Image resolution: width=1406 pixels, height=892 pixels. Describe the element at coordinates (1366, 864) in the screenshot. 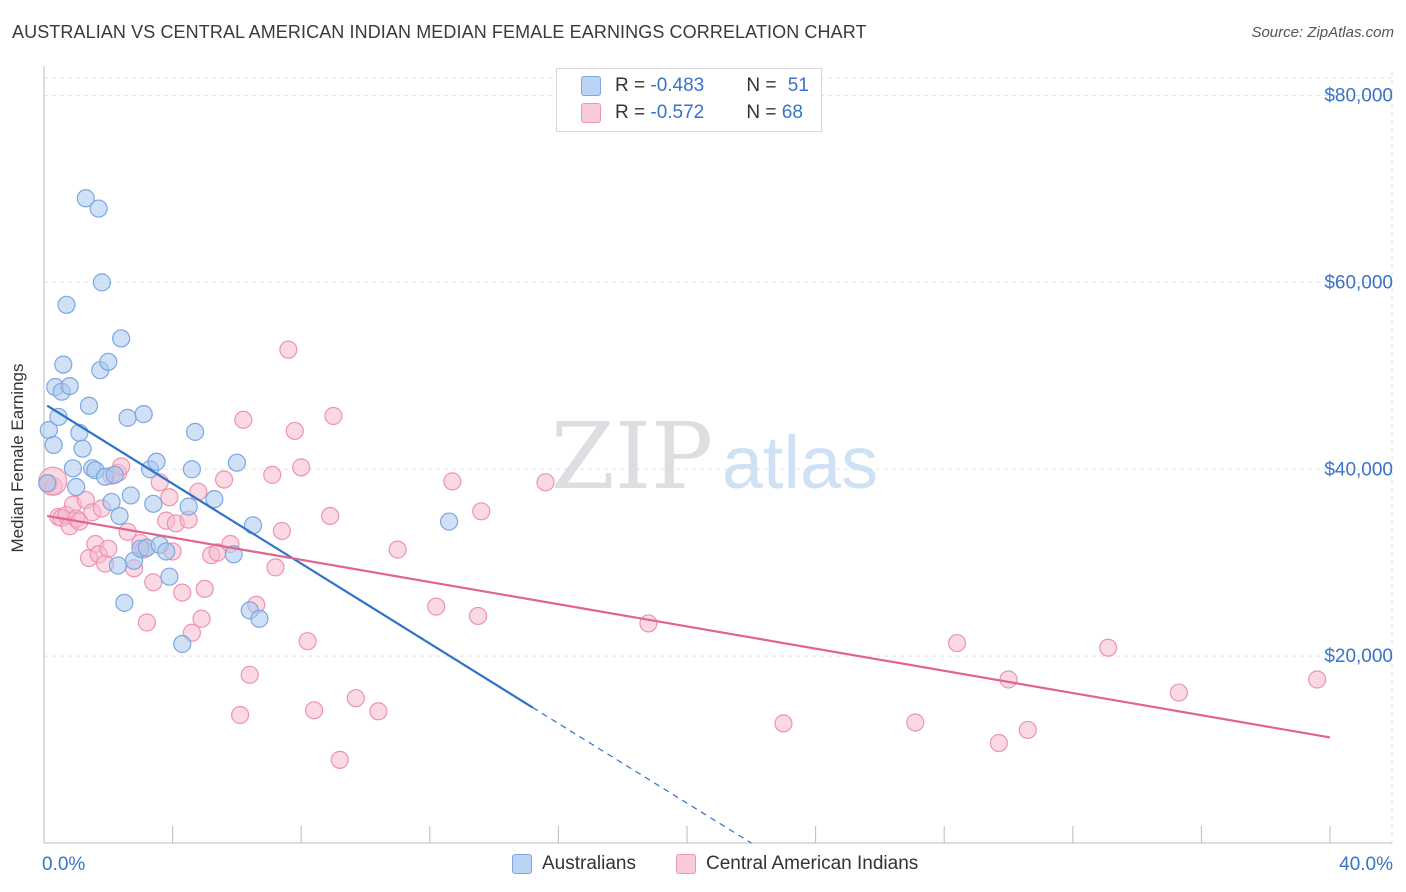

I see `x-tick-label-right: 40.0%` at that location.